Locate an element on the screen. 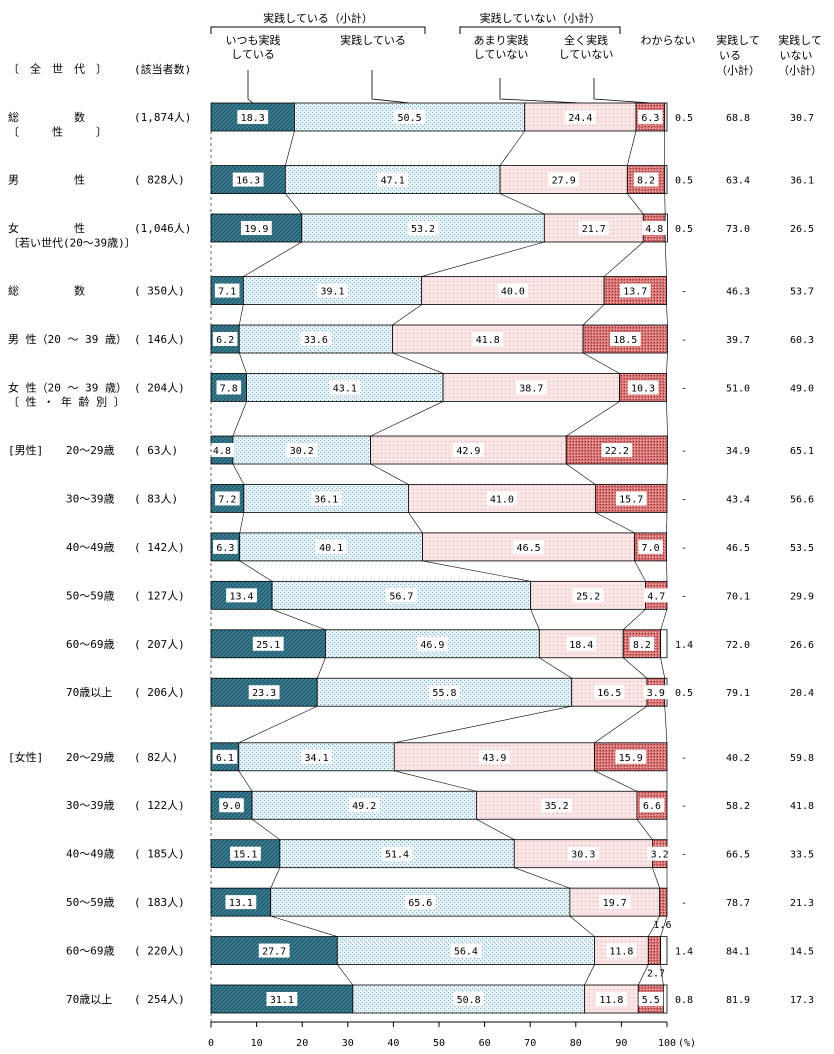  x-tick-label-7: 70 is located at coordinates (530, 1043).